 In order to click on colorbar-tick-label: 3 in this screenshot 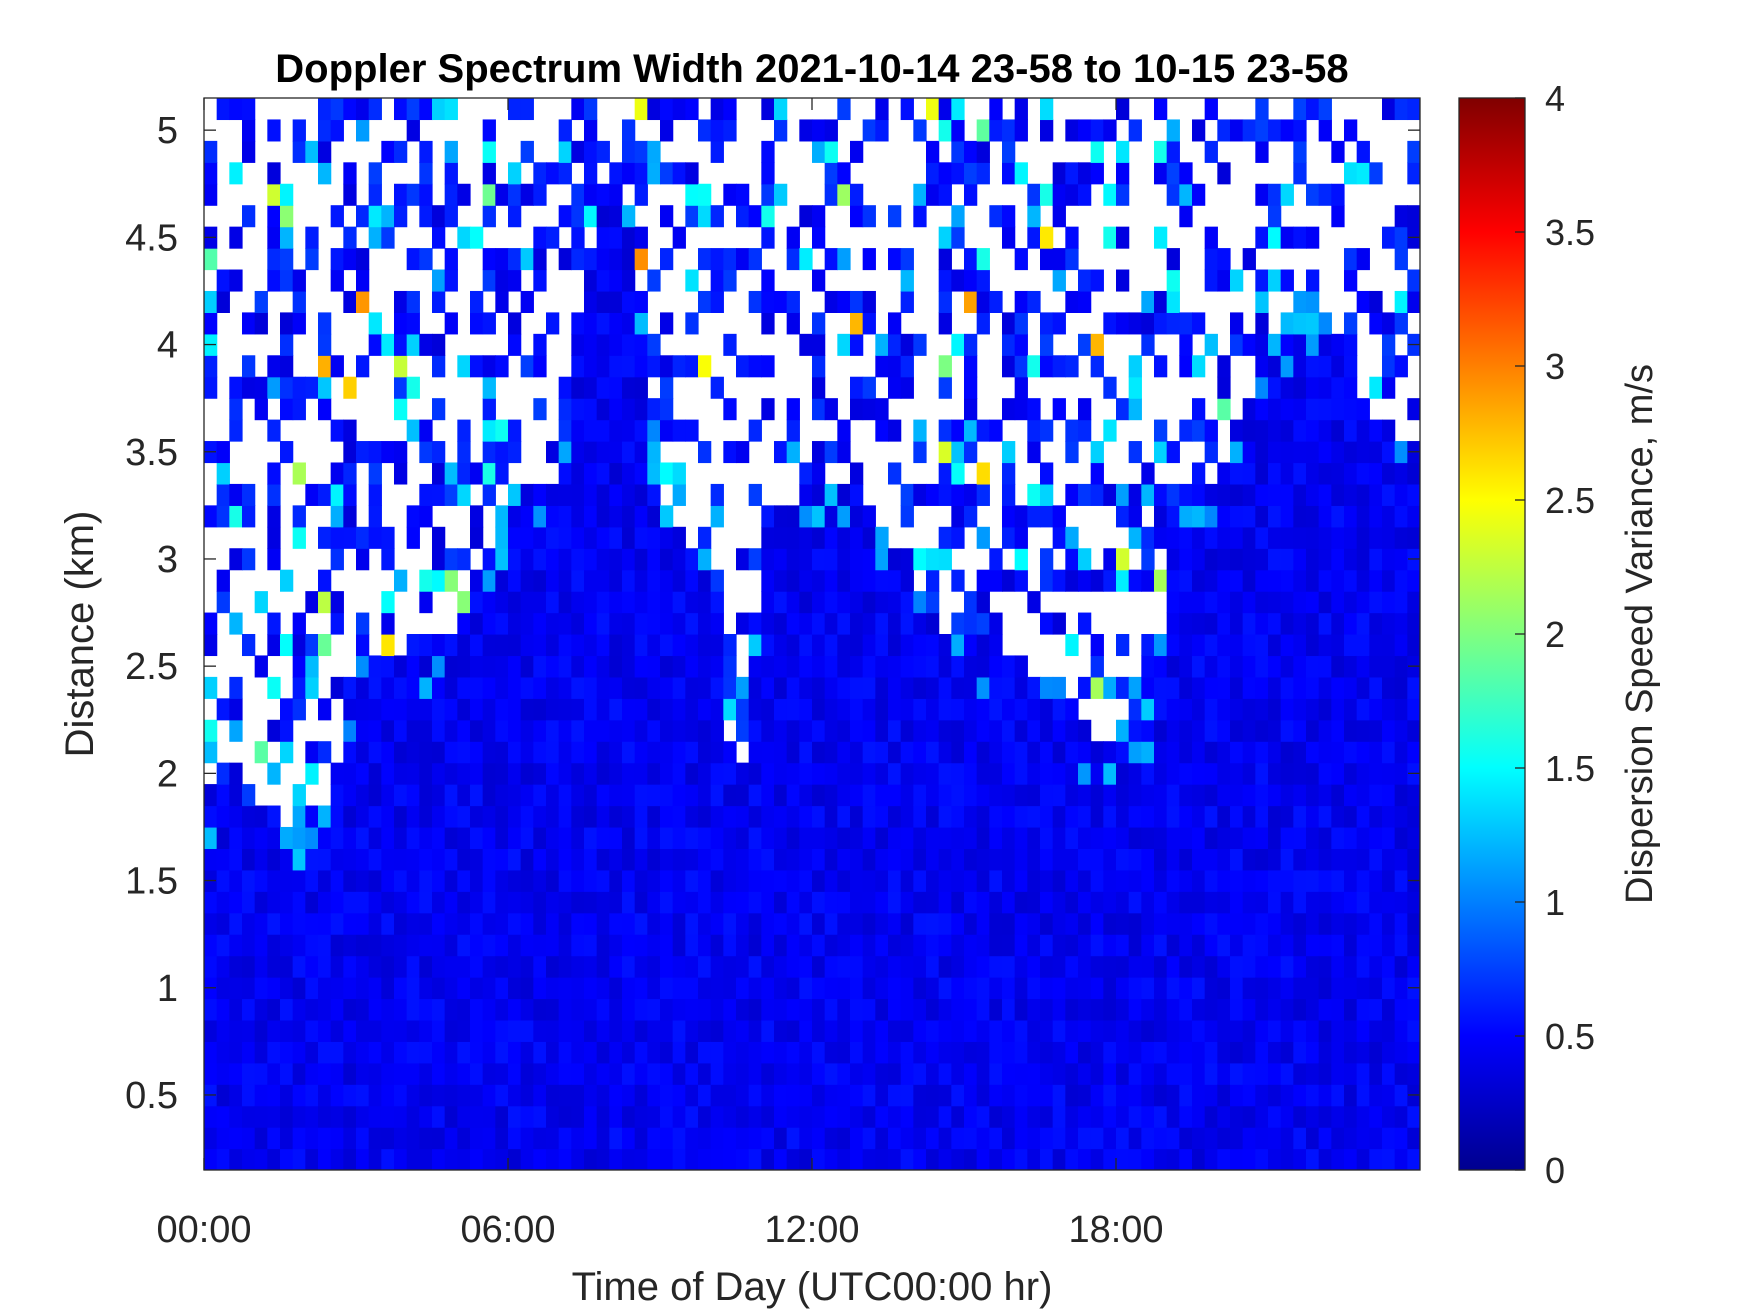, I will do `click(1555, 366)`.